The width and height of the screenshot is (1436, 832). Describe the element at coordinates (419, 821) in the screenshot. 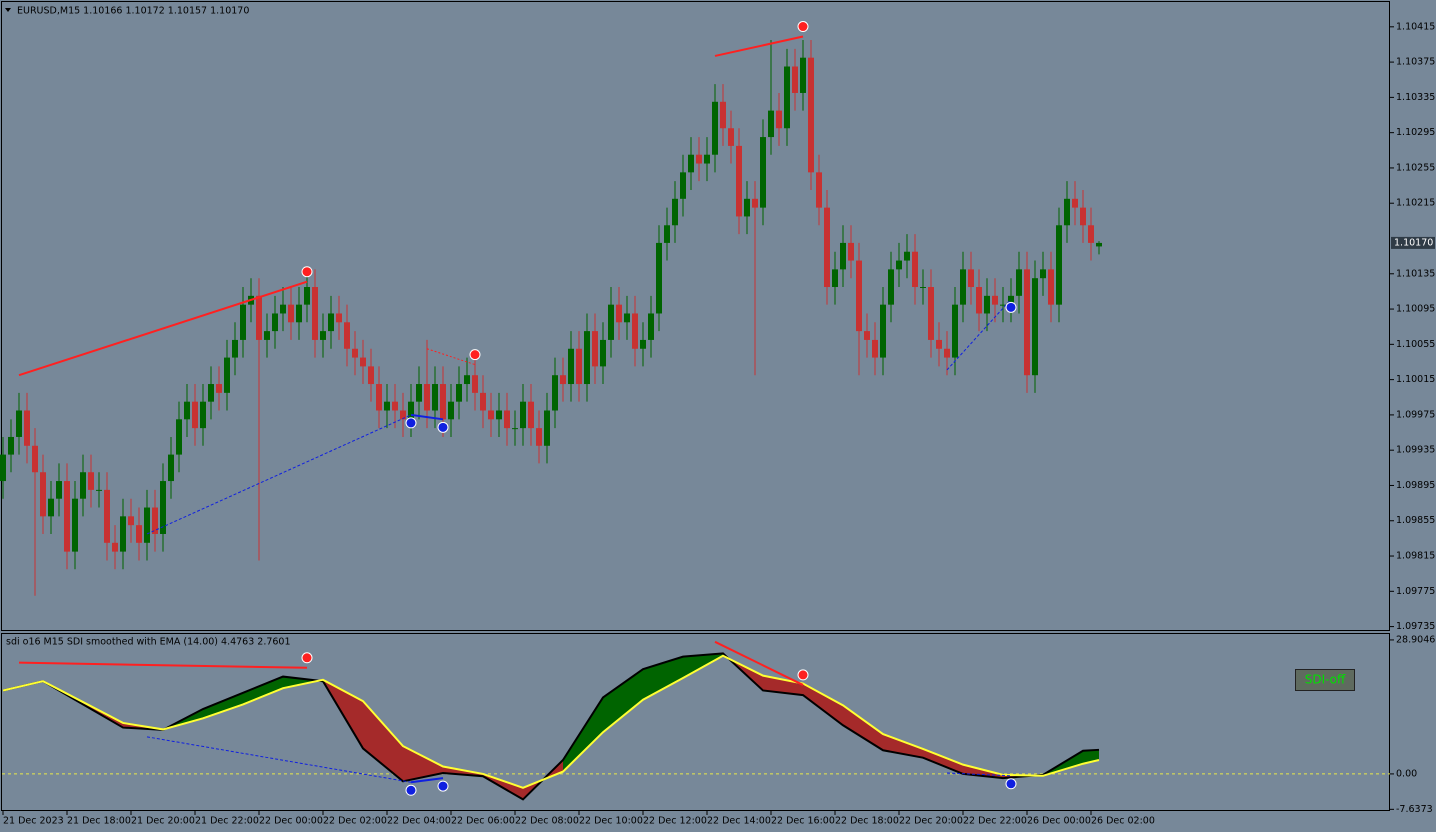

I see `x-tick-label: 22 Dec 04:00` at that location.